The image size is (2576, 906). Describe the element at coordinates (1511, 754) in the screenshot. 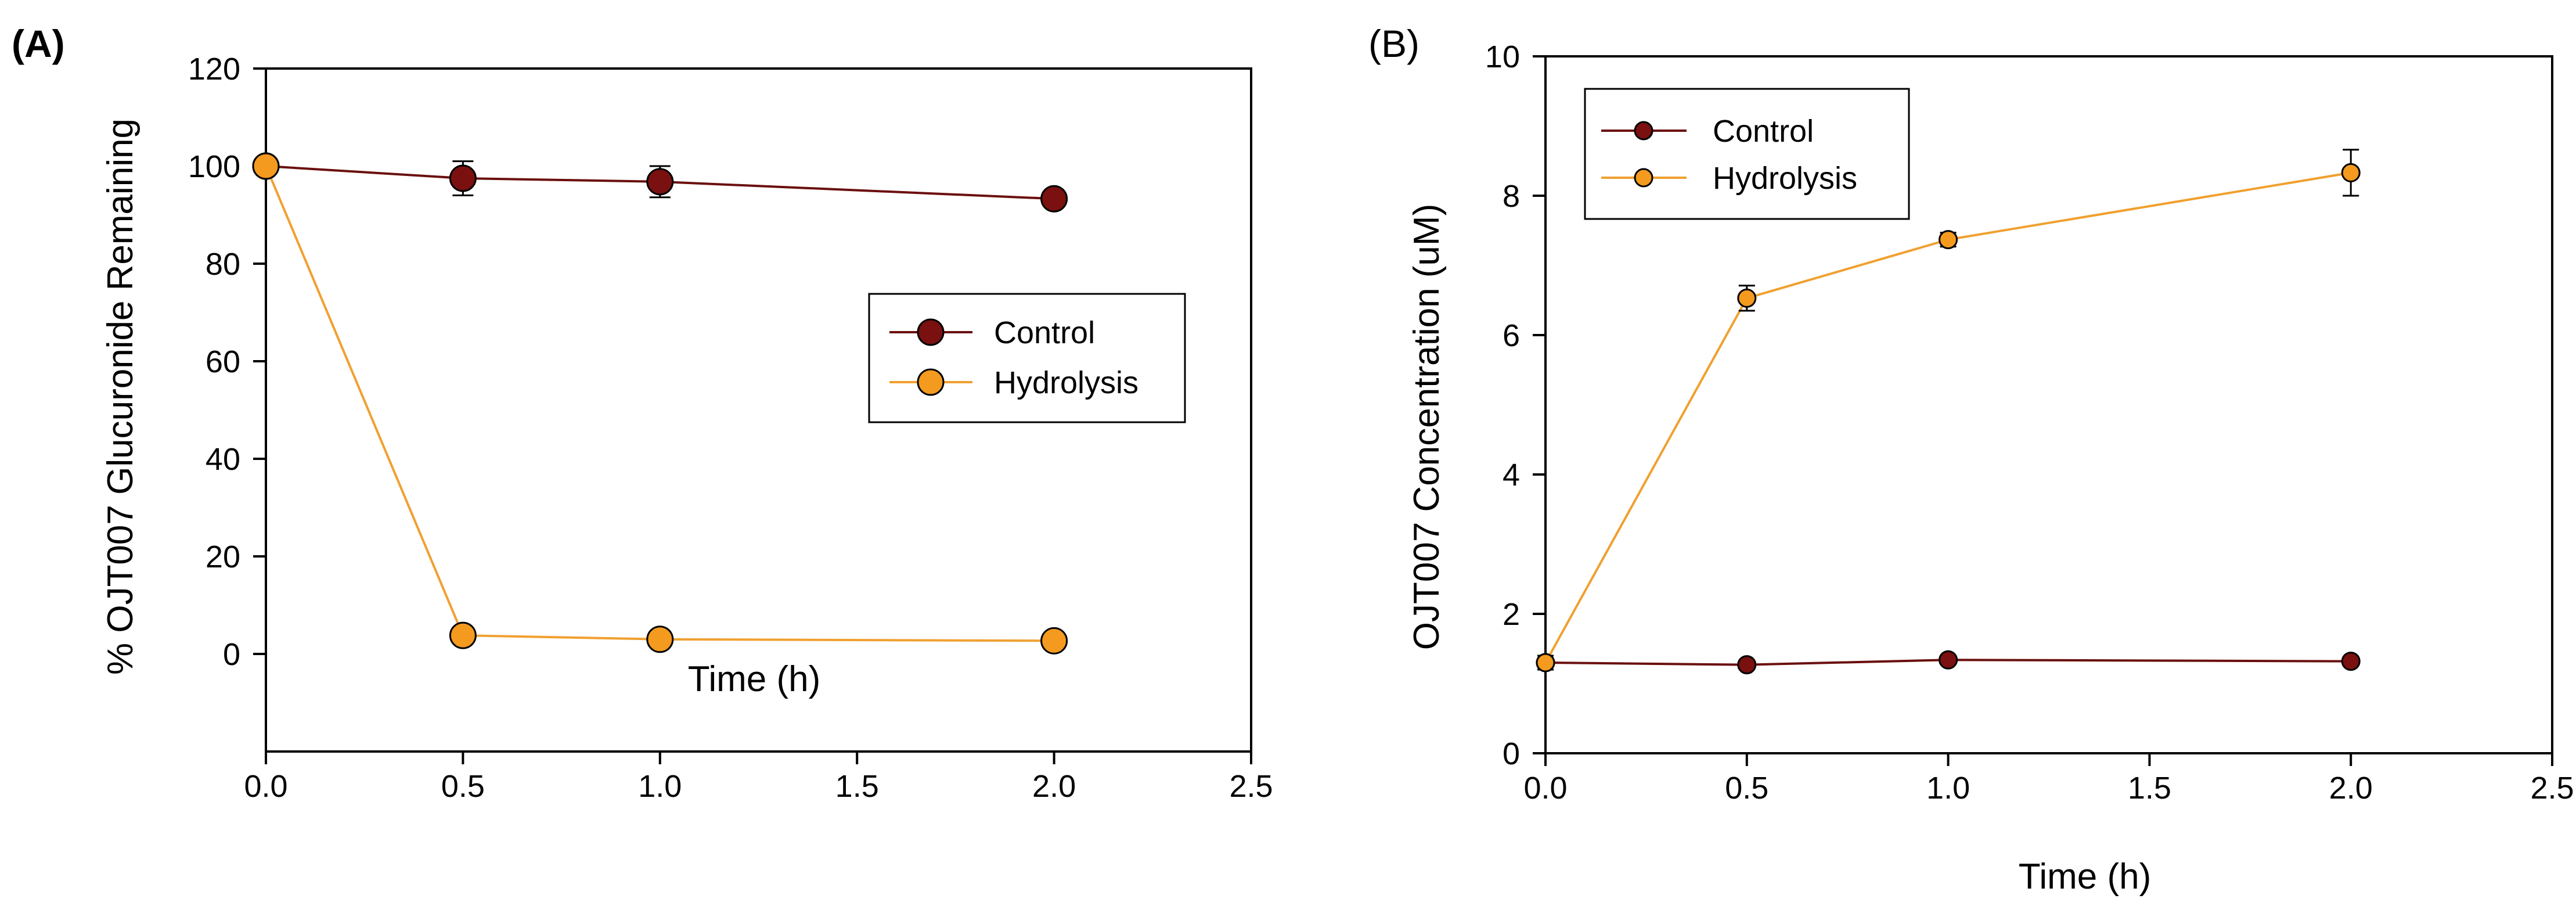

I see `panel-b-ytick-label: 0` at that location.